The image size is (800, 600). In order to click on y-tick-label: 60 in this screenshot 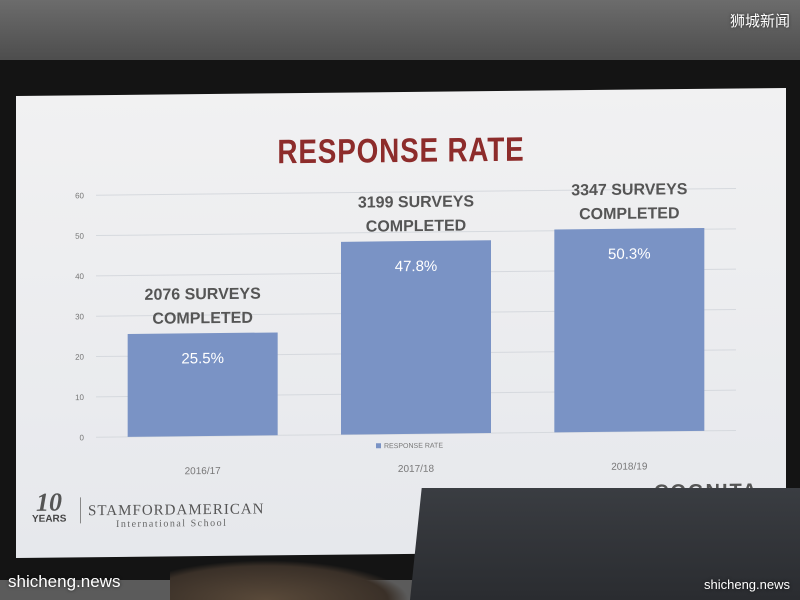, I will do `click(79, 195)`.